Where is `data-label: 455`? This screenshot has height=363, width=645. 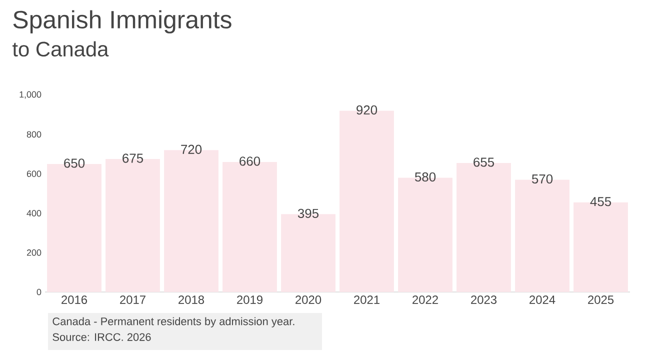 data-label: 455 is located at coordinates (601, 201).